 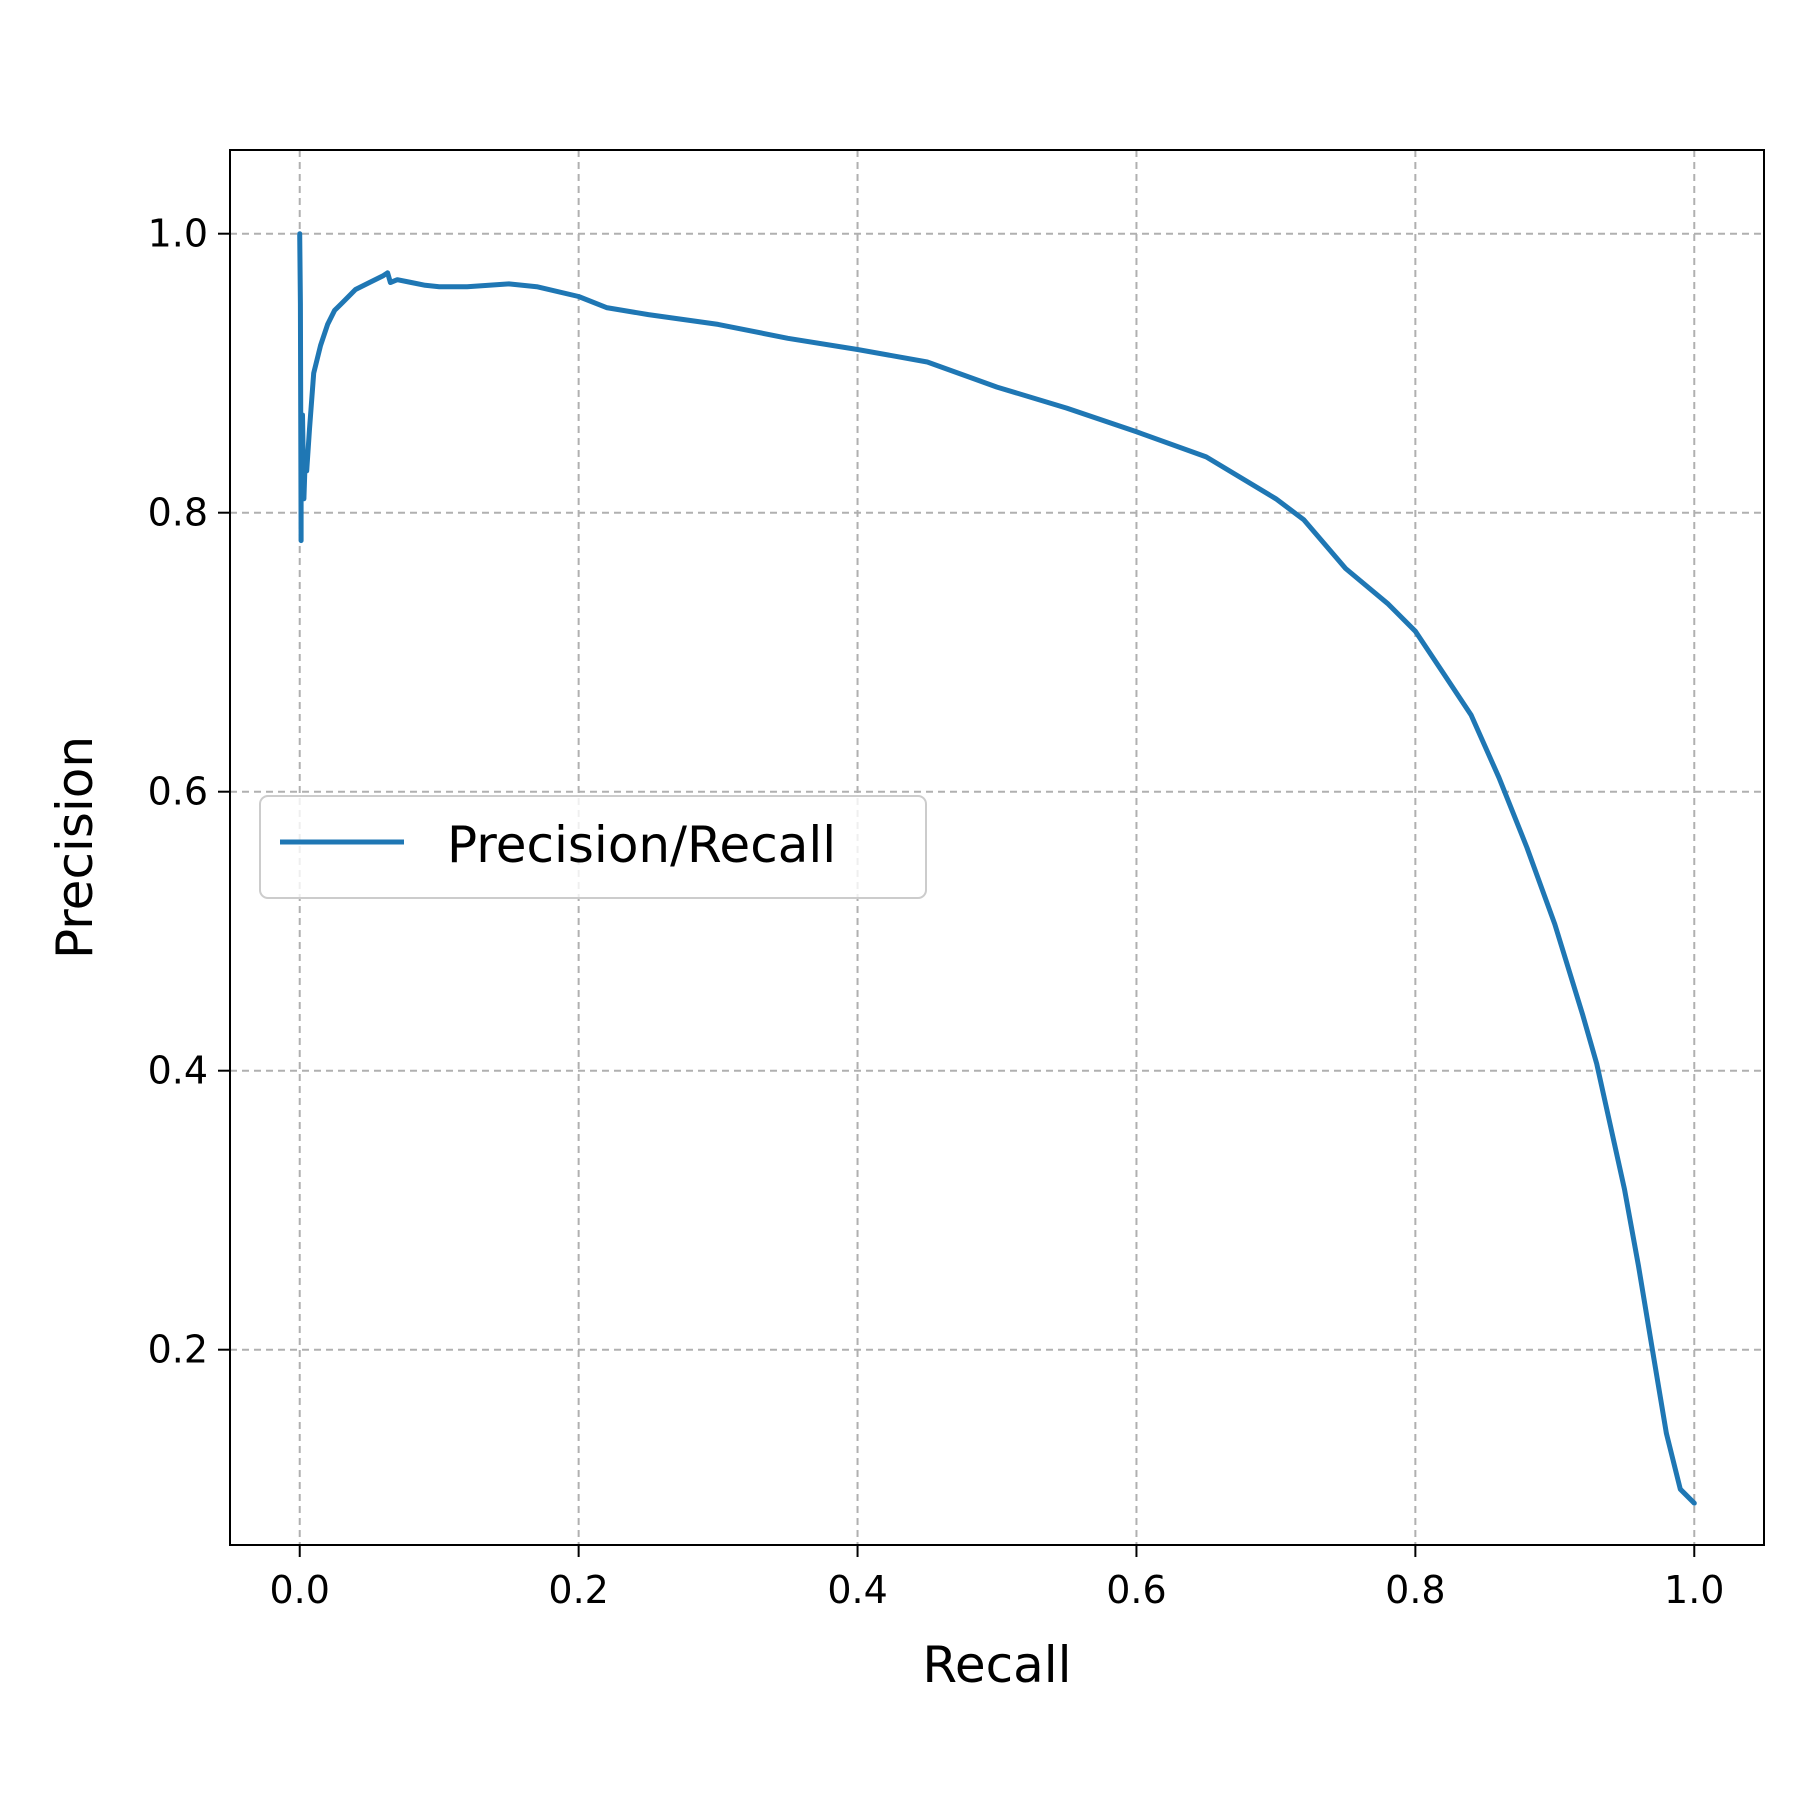 I want to click on y-tick-label: 0.8, so click(x=178, y=513).